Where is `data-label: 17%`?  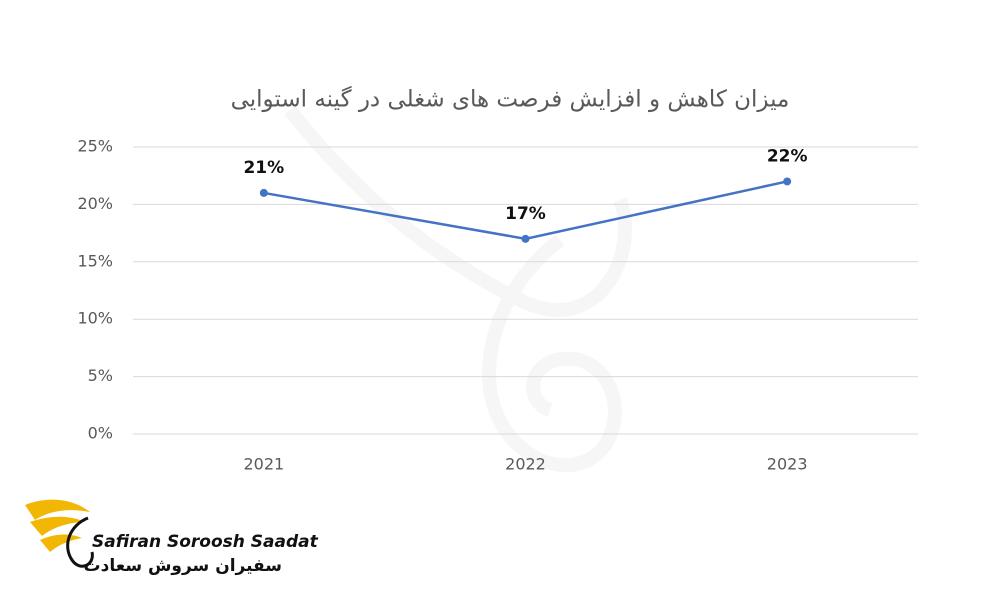
data-label: 17% is located at coordinates (525, 214).